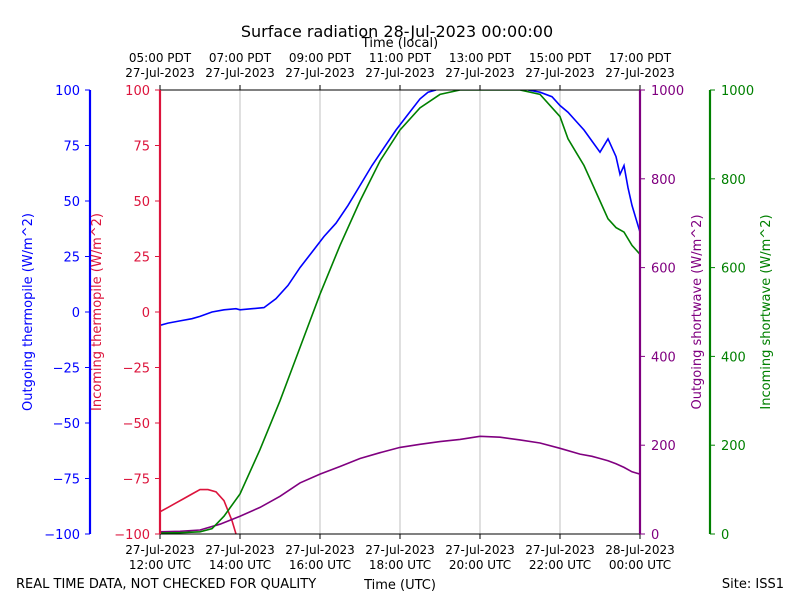 This screenshot has height=600, width=800. Describe the element at coordinates (160, 565) in the screenshot. I see `x-tick-label-time: 12:00 UTC` at that location.